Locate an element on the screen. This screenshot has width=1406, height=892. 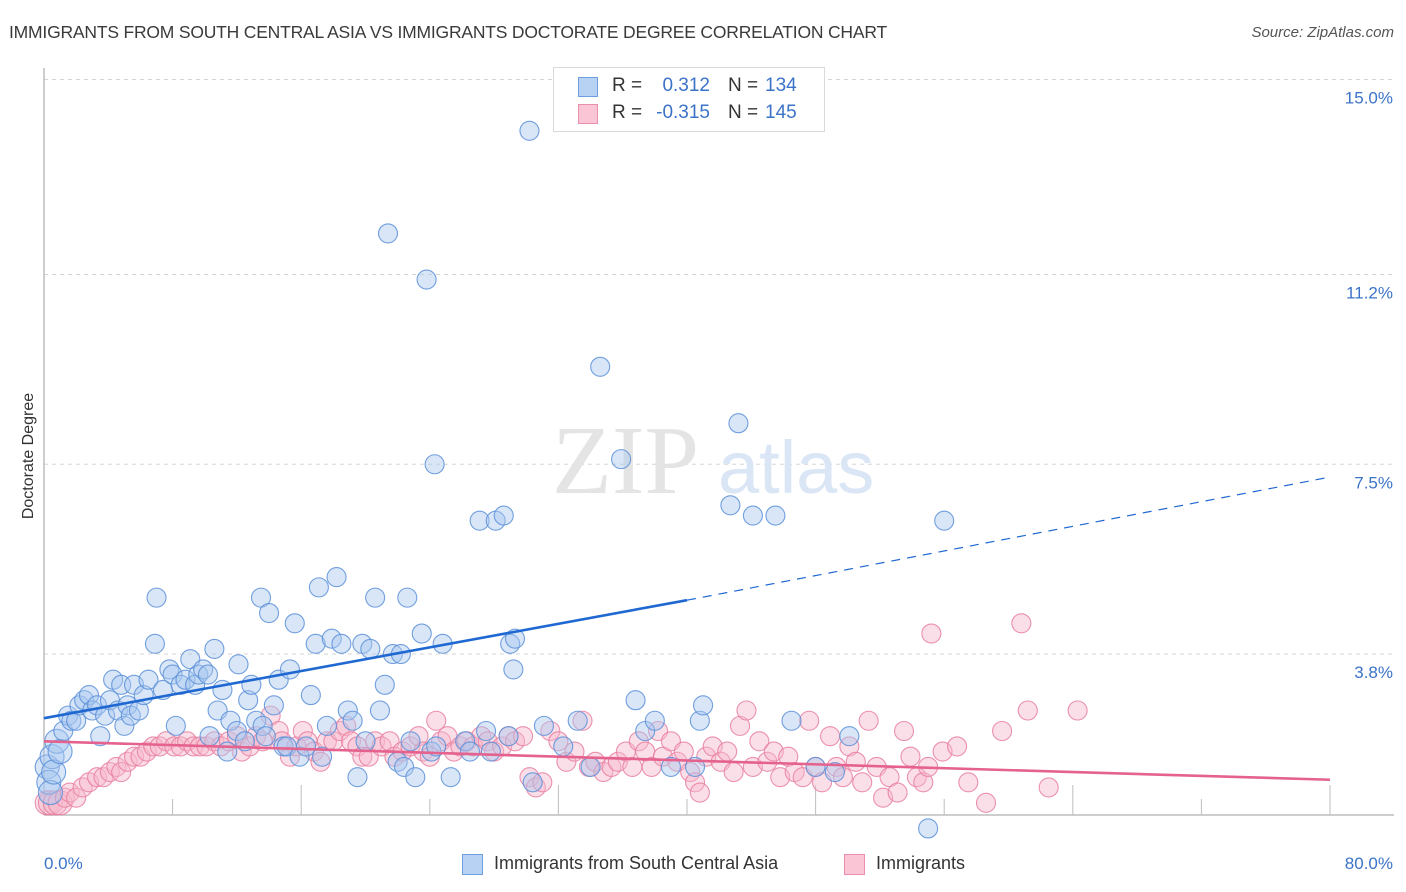
r-label: R = is located at coordinates (627, 112).